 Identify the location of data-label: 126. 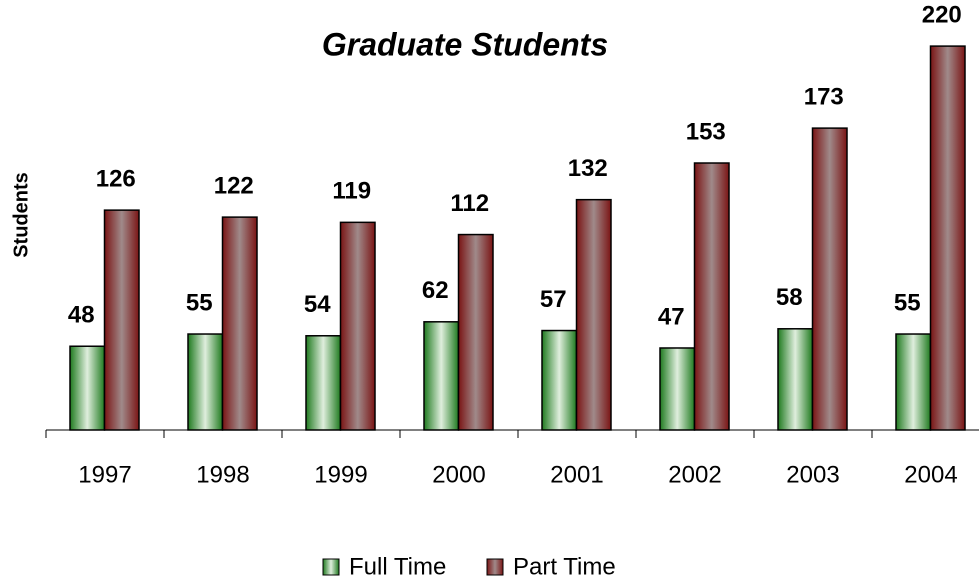
(116, 178).